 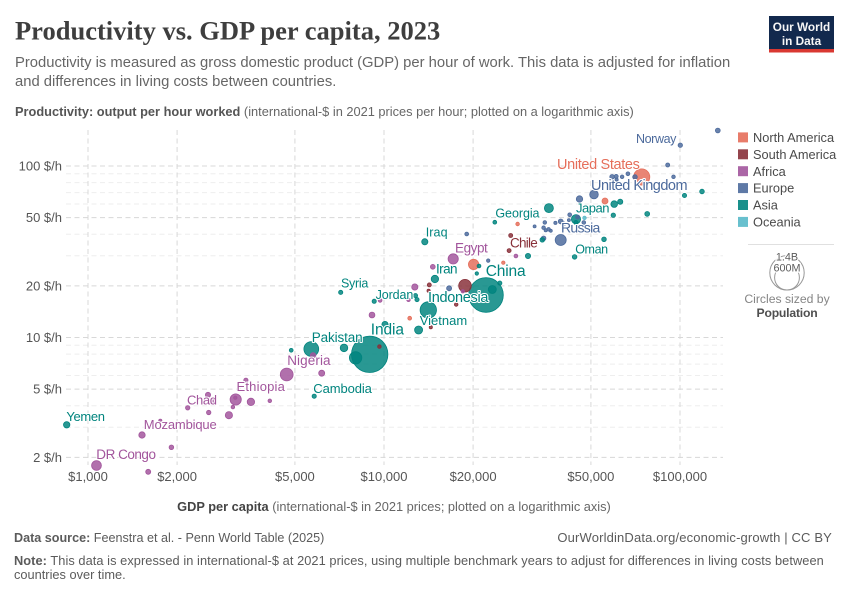 I want to click on svg-text: Chile, so click(x=523, y=243).